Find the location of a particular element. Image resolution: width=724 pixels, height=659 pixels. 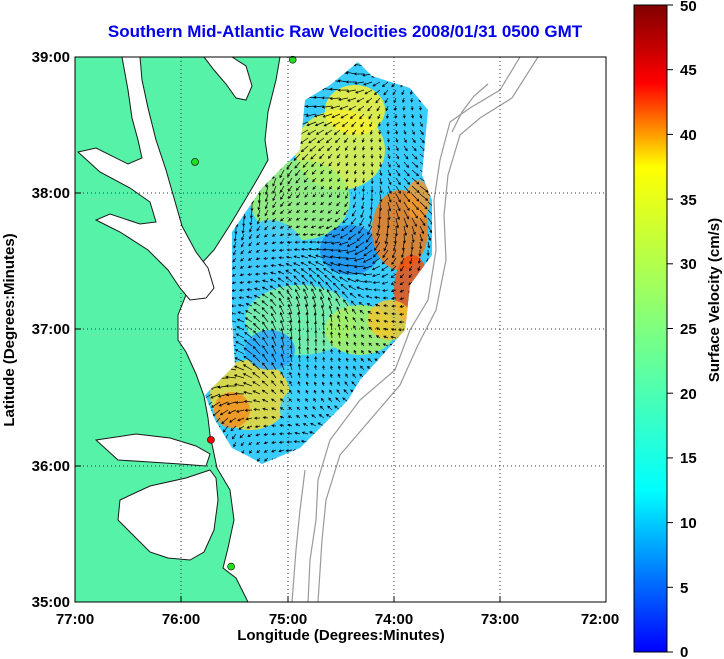

speed-patch is located at coordinates (355, 110).